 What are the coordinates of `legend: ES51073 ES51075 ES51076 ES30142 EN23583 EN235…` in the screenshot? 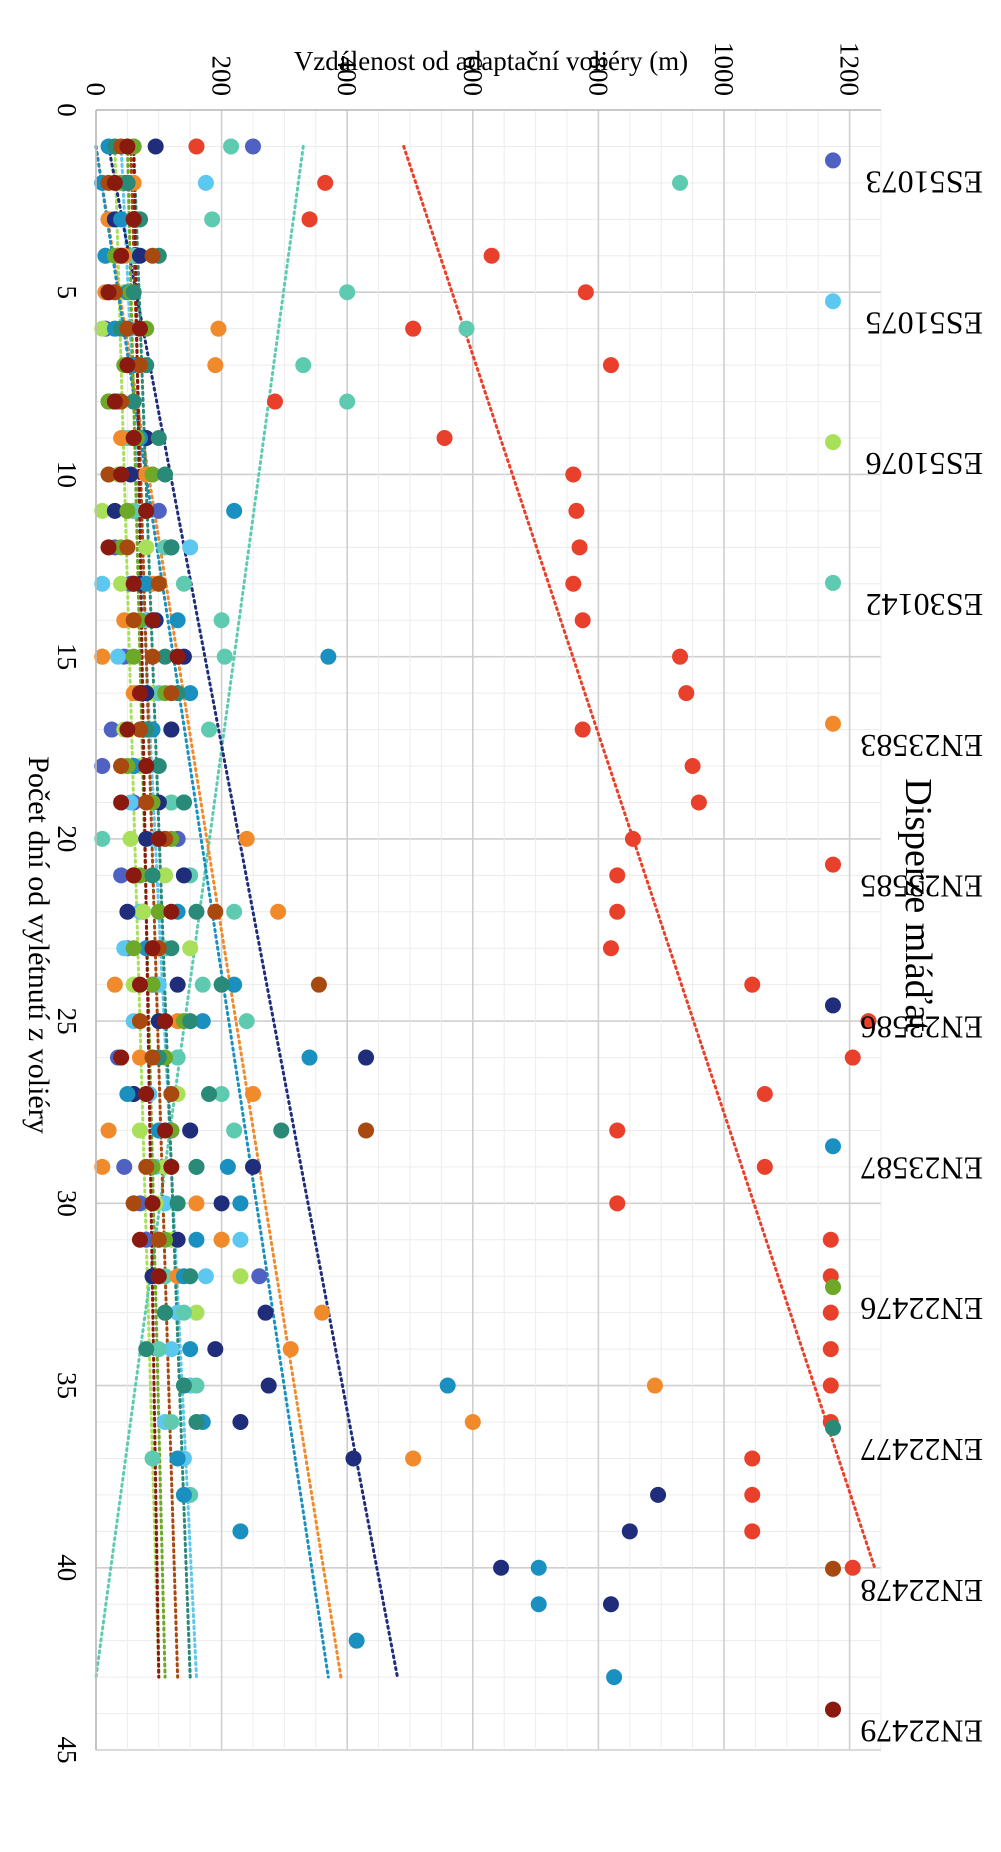 It's located at (904, 951).